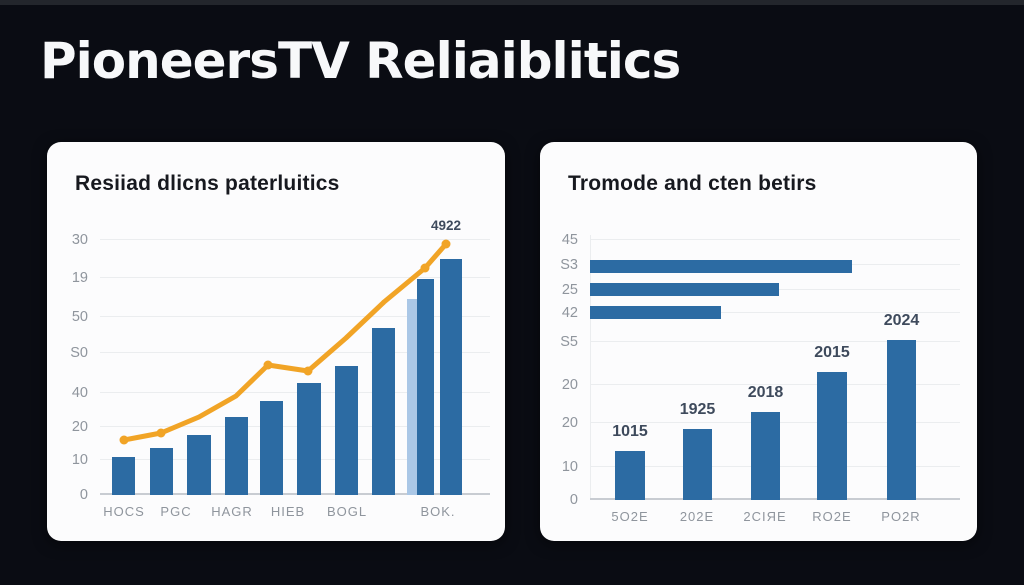 The image size is (1024, 585). Describe the element at coordinates (697, 409) in the screenshot. I see `bar-value-label: 1925` at that location.